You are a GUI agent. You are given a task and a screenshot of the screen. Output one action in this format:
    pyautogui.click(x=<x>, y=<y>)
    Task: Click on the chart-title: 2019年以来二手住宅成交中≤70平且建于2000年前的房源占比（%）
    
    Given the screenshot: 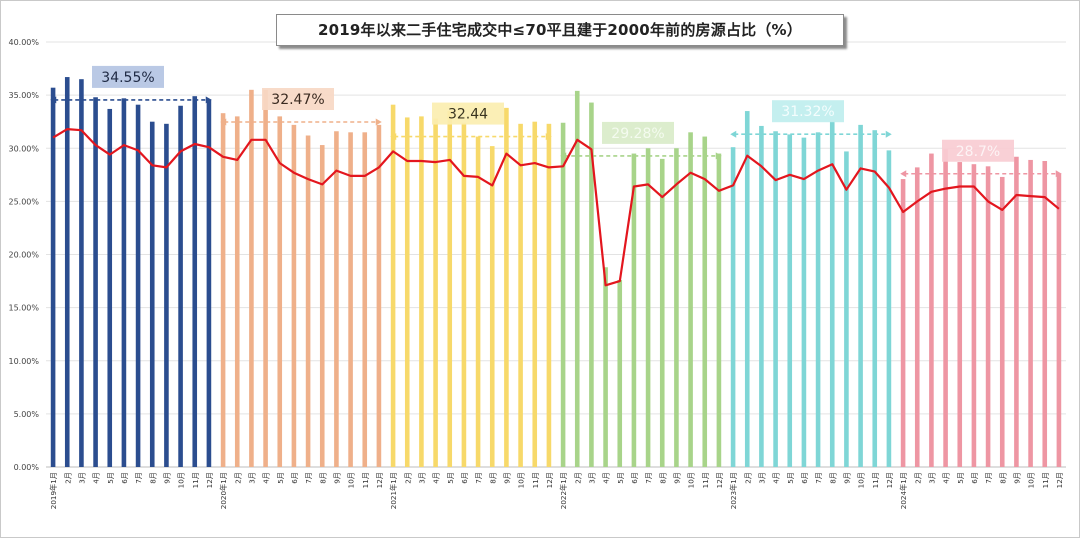 What is the action you would take?
    pyautogui.click(x=560, y=30)
    